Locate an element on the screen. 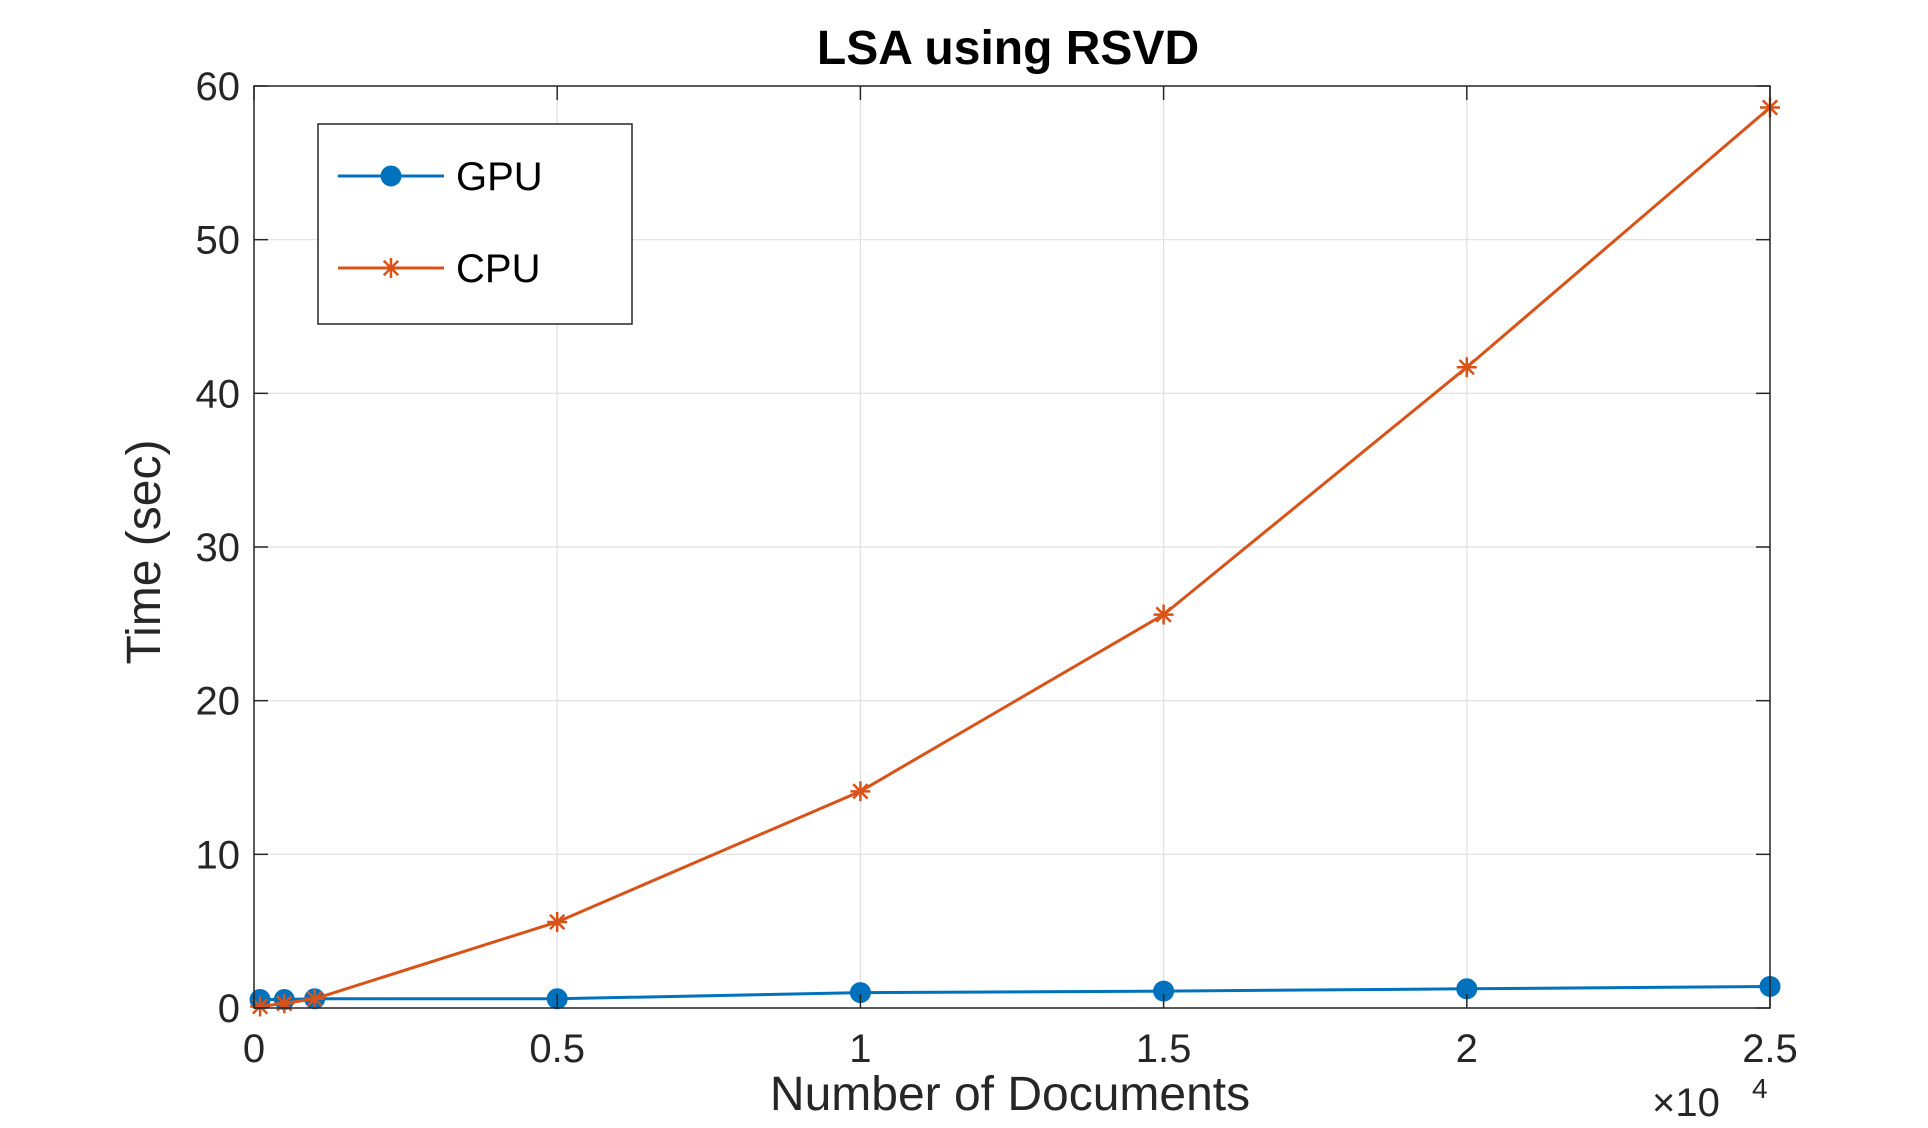 This screenshot has height=1128, width=1928. legend-marker-cpu is located at coordinates (391, 268).